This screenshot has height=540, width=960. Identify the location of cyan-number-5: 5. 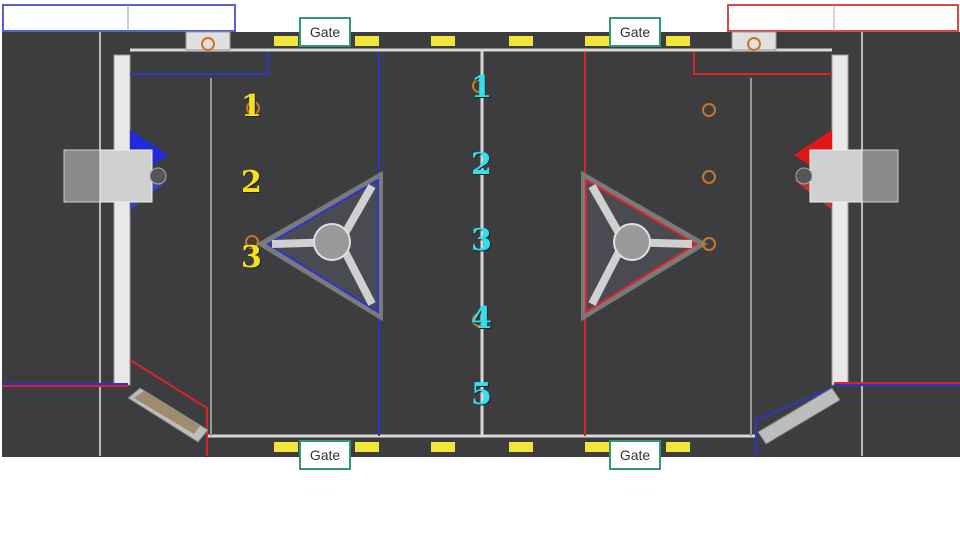
(481, 394).